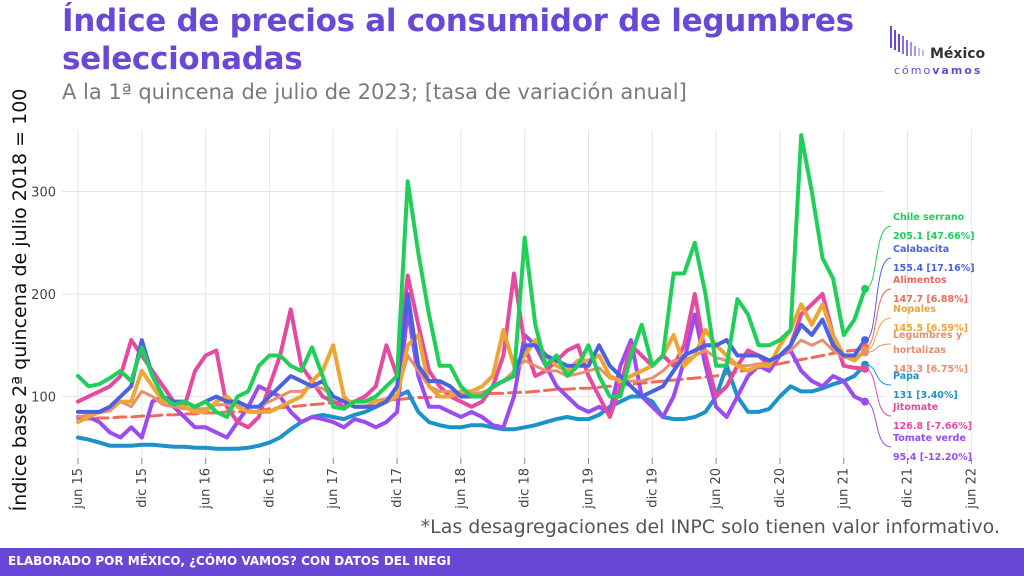 This screenshot has width=1024, height=576. I want to click on series-connector-jitomate, so click(878, 392).